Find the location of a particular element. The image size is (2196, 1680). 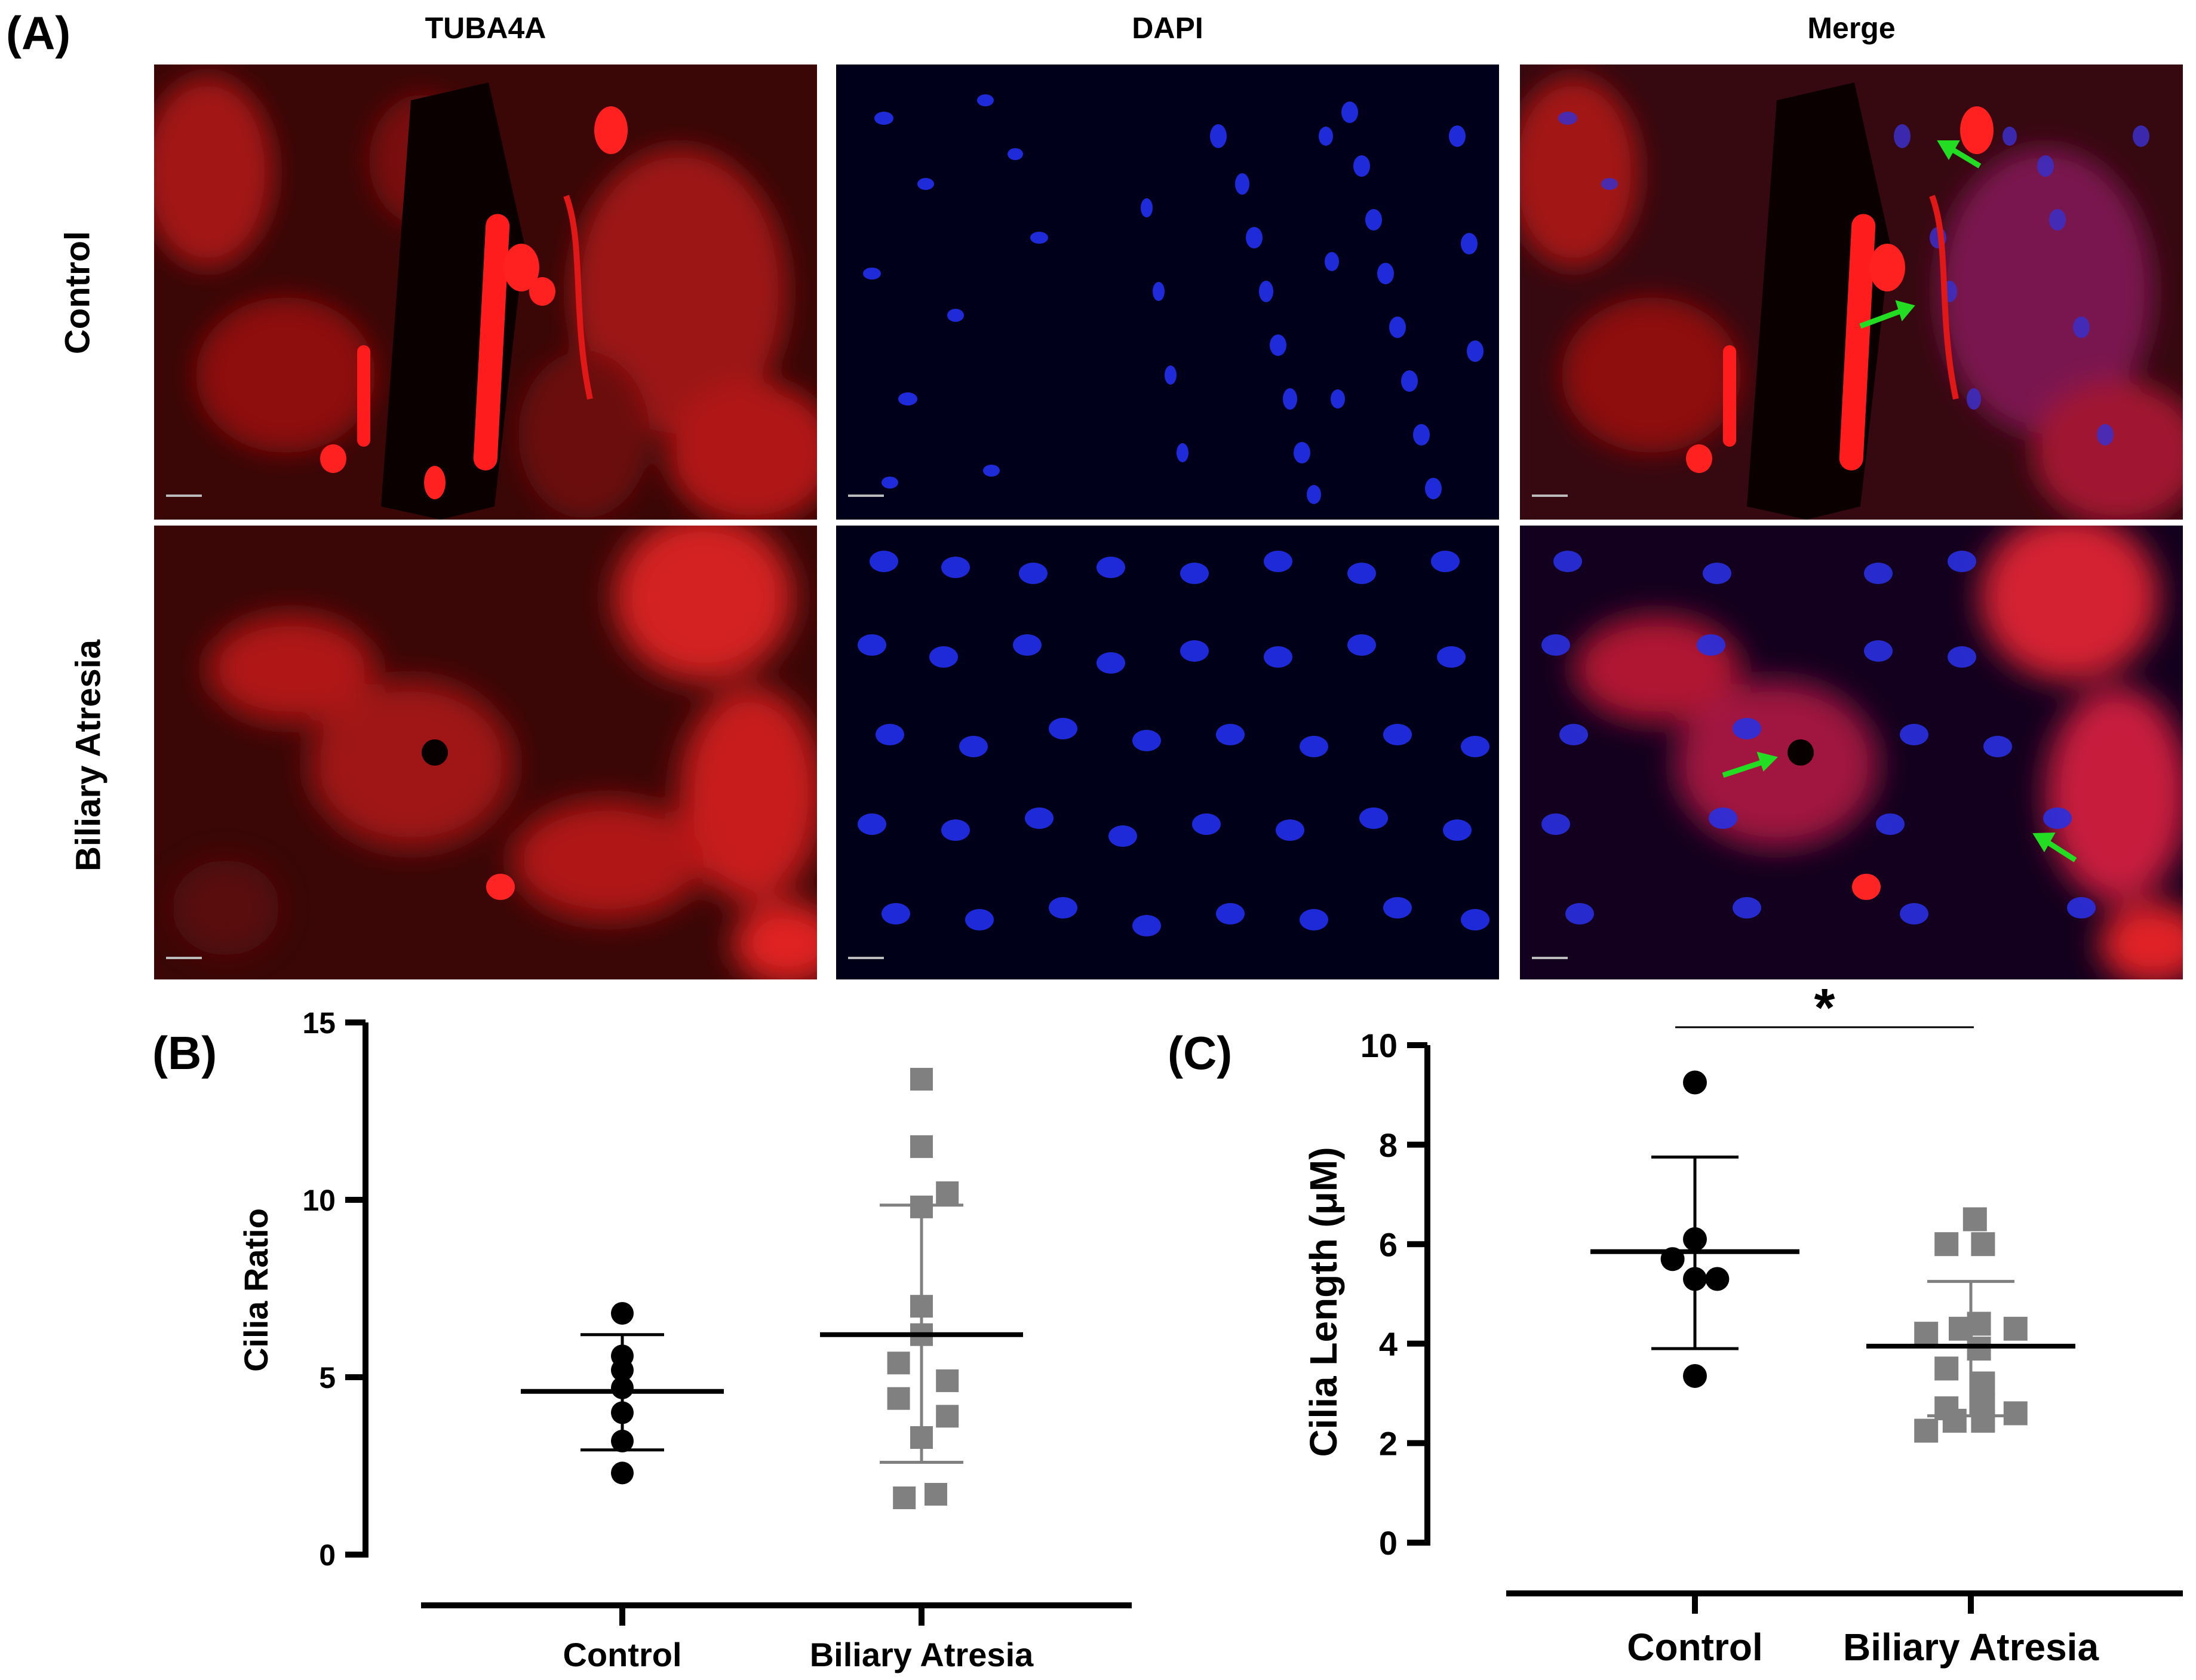

chart-b-y-axis-label: Cilia Ratio is located at coordinates (256, 1290).